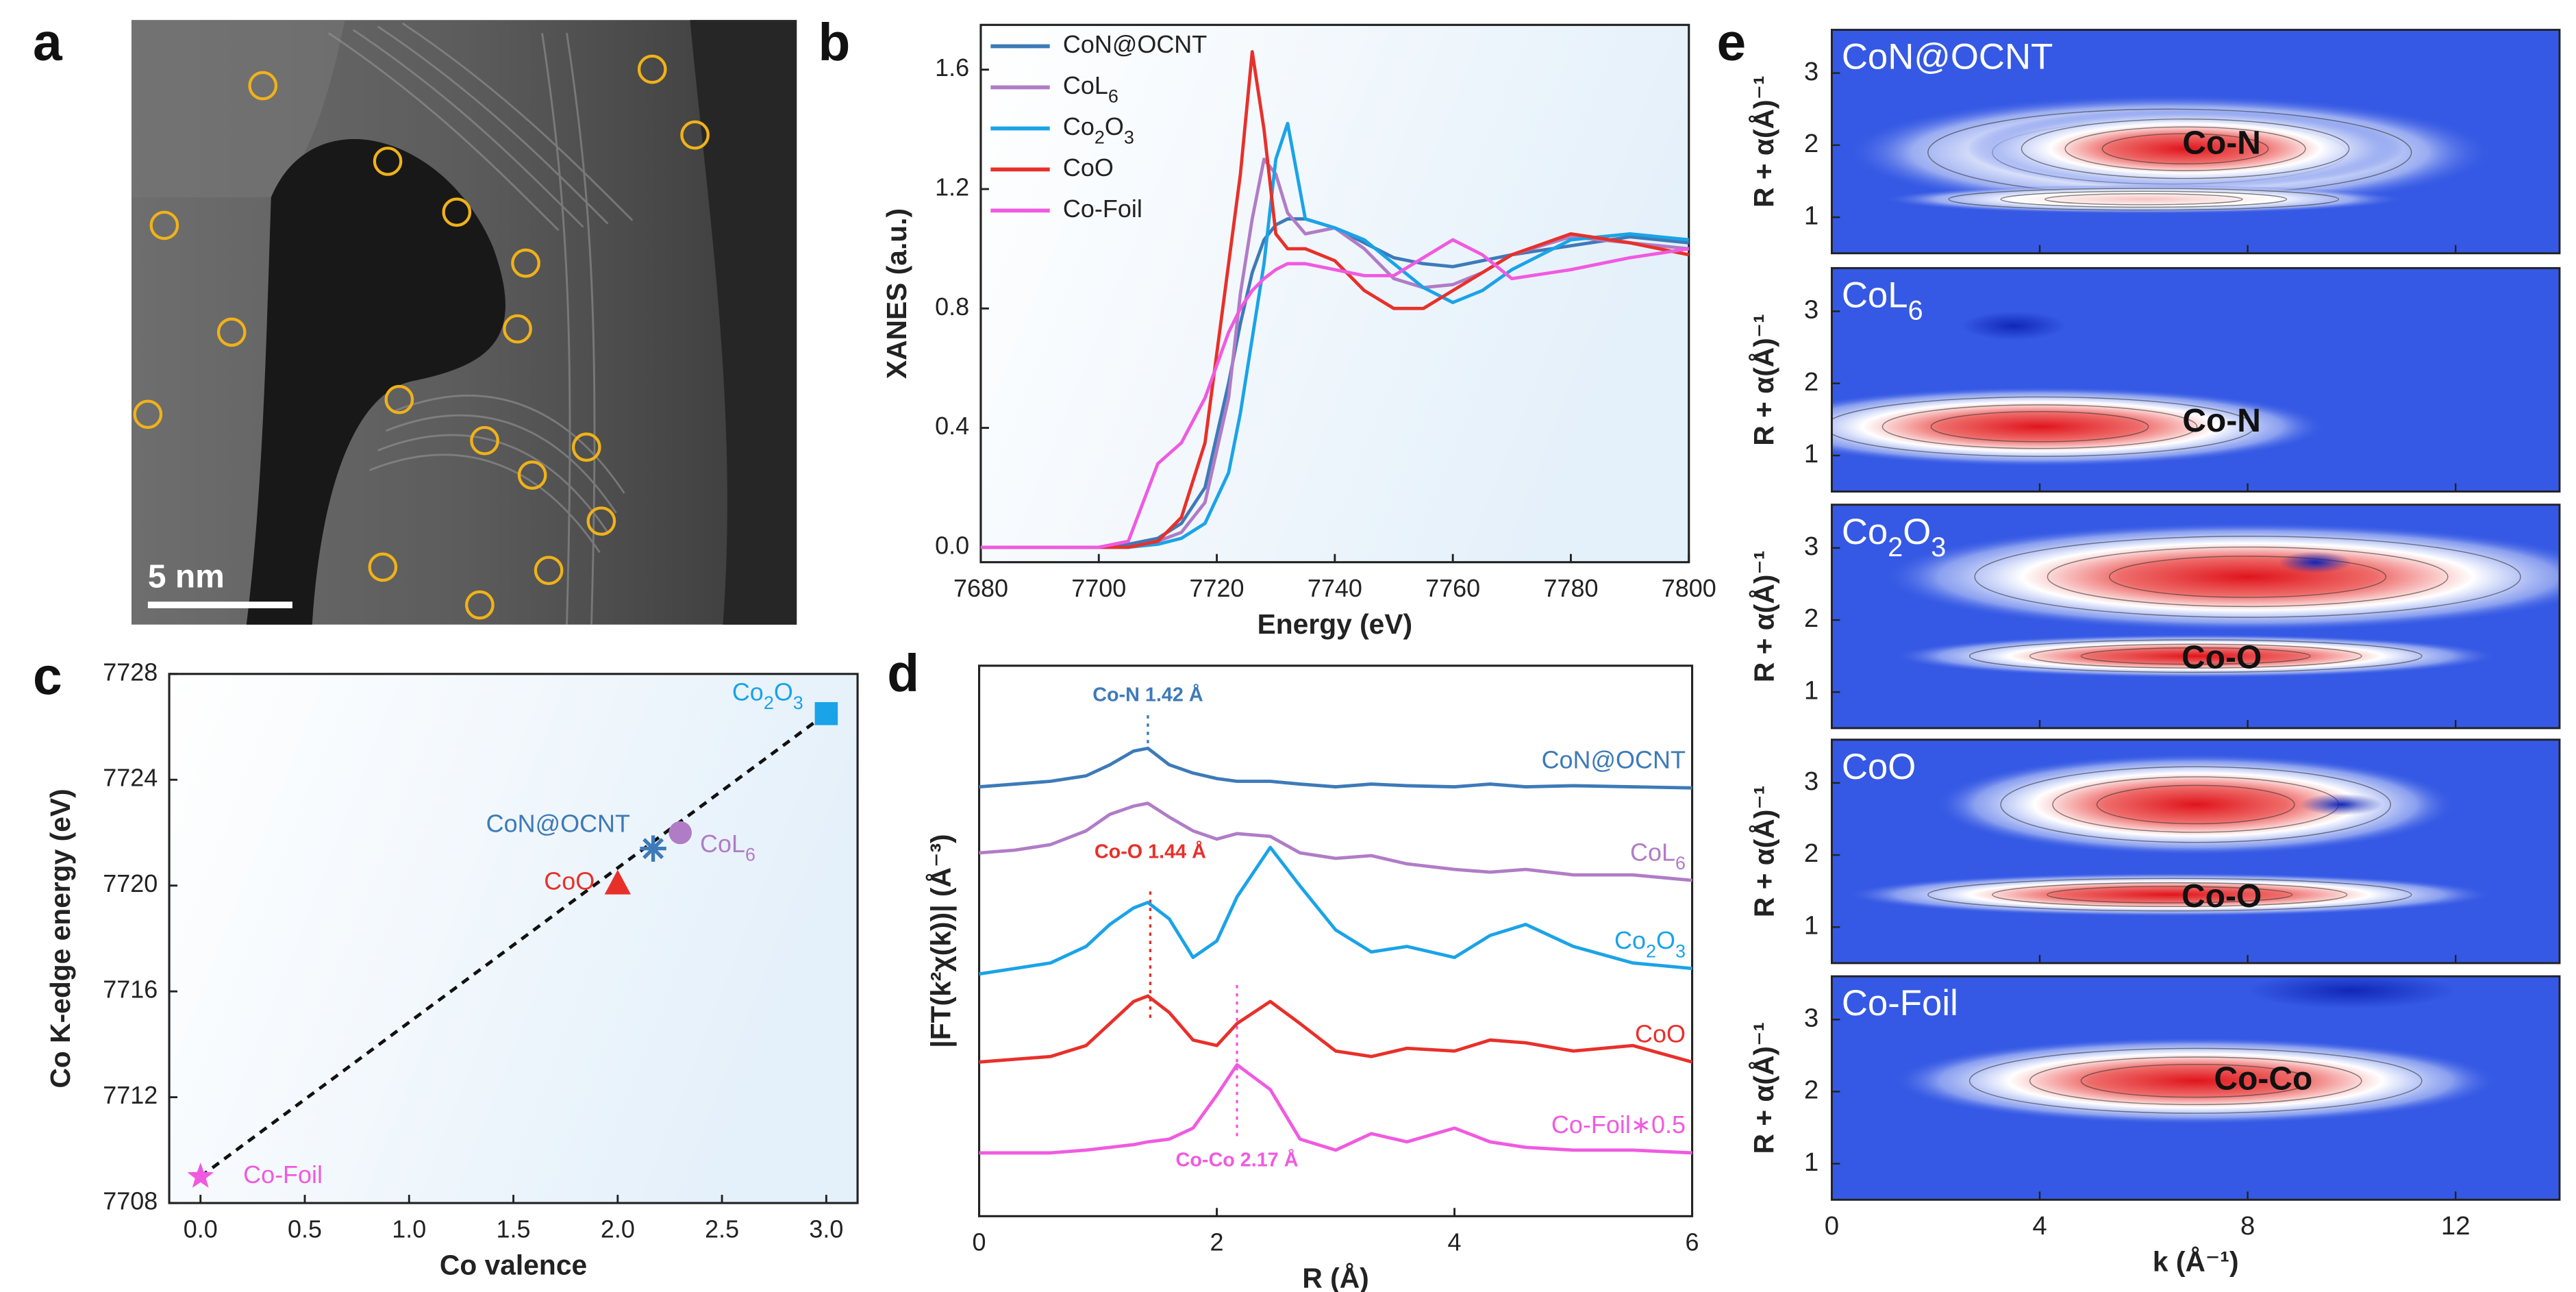 This screenshot has height=1292, width=2576. What do you see at coordinates (60, 938) in the screenshot?
I see `y-axis-label: Co K-edge energy (eV)` at bounding box center [60, 938].